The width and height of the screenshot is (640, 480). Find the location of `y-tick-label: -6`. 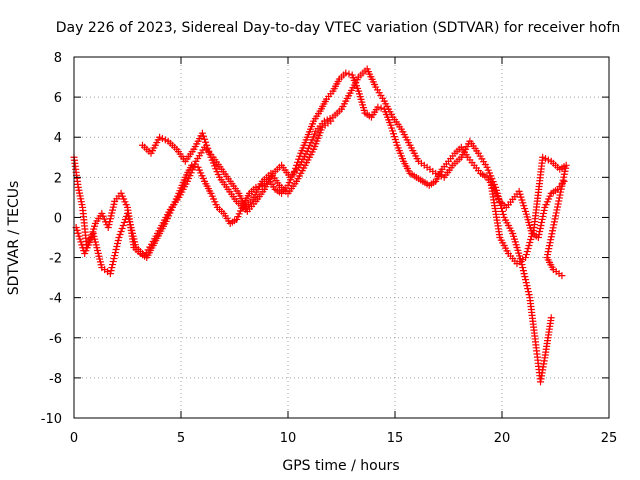

y-tick-label: -6 is located at coordinates (55, 339).